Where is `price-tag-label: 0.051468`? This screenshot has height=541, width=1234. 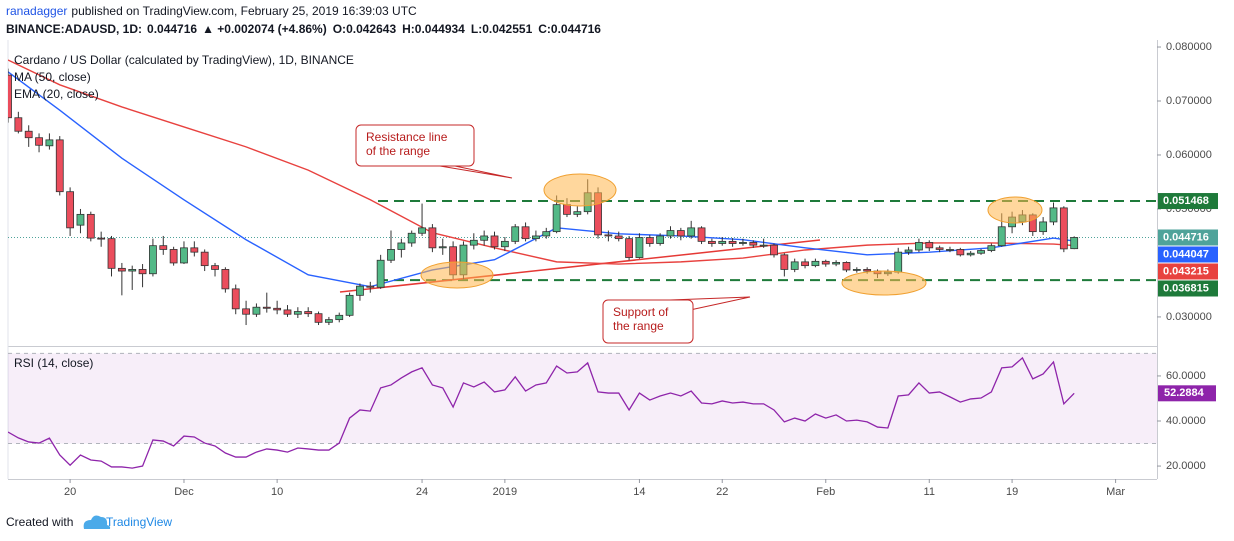
price-tag-label: 0.051468 is located at coordinates (1186, 201).